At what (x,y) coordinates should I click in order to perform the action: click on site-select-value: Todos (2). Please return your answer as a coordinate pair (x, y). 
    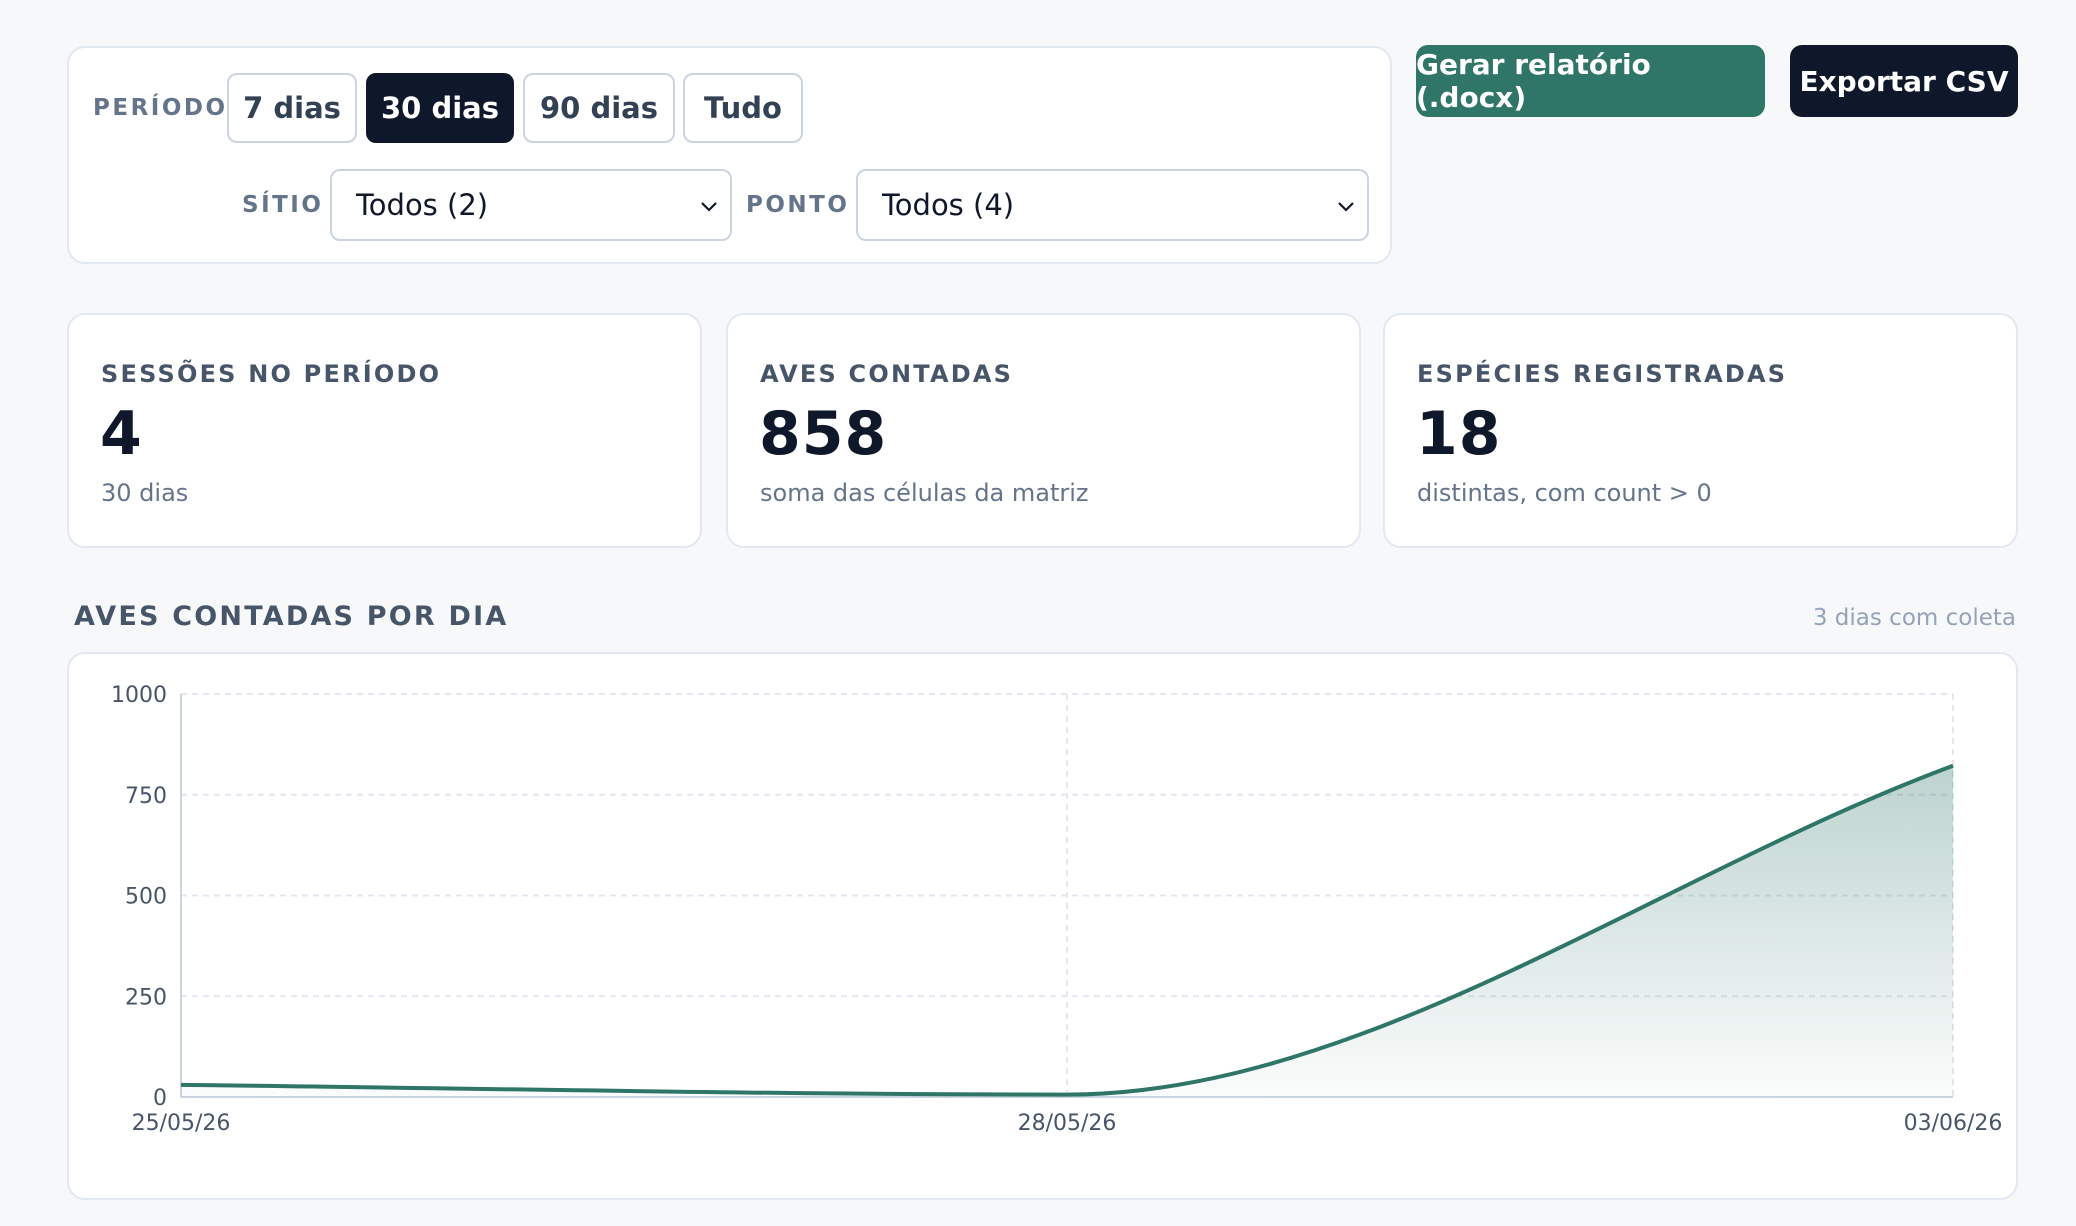
    Looking at the image, I should click on (422, 205).